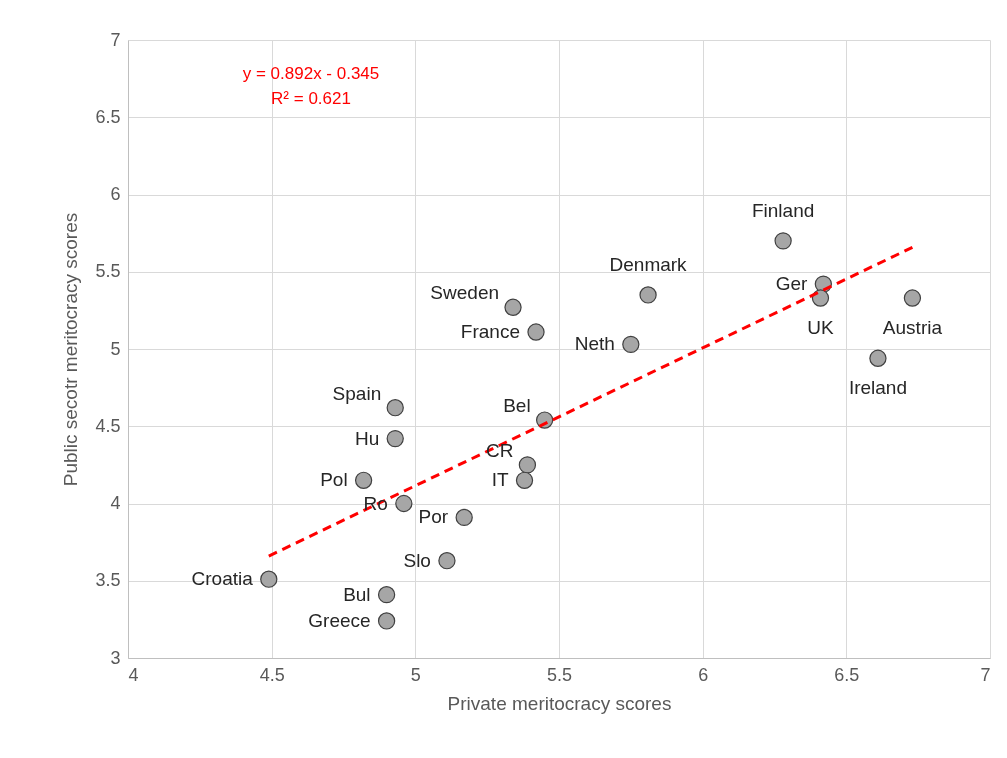 The image size is (1007, 758). Describe the element at coordinates (115, 348) in the screenshot. I see `y-tick-label: 5` at that location.